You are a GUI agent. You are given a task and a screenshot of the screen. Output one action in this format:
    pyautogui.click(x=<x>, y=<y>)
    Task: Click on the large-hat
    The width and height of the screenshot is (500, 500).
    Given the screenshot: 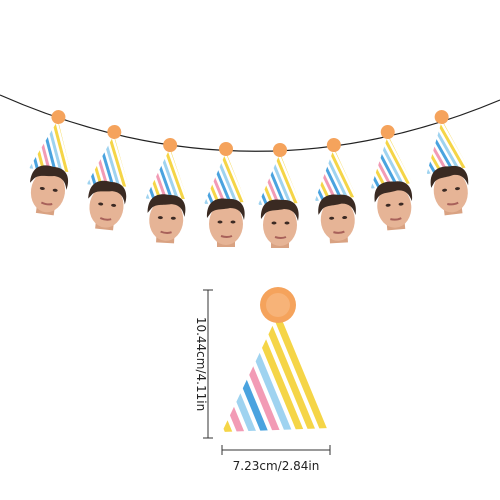 What is the action you would take?
    pyautogui.click(x=276, y=359)
    